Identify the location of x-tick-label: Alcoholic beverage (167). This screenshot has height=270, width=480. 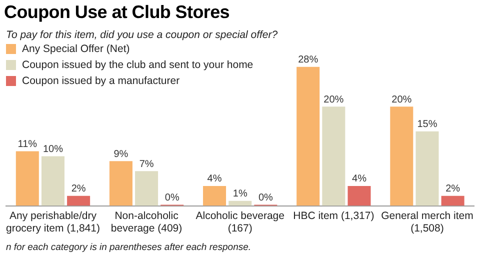
(240, 222).